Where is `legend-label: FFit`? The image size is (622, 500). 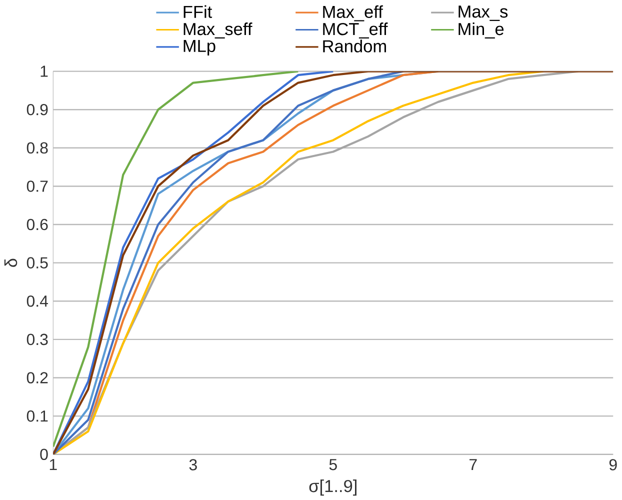
legend-label: FFit is located at coordinates (198, 11).